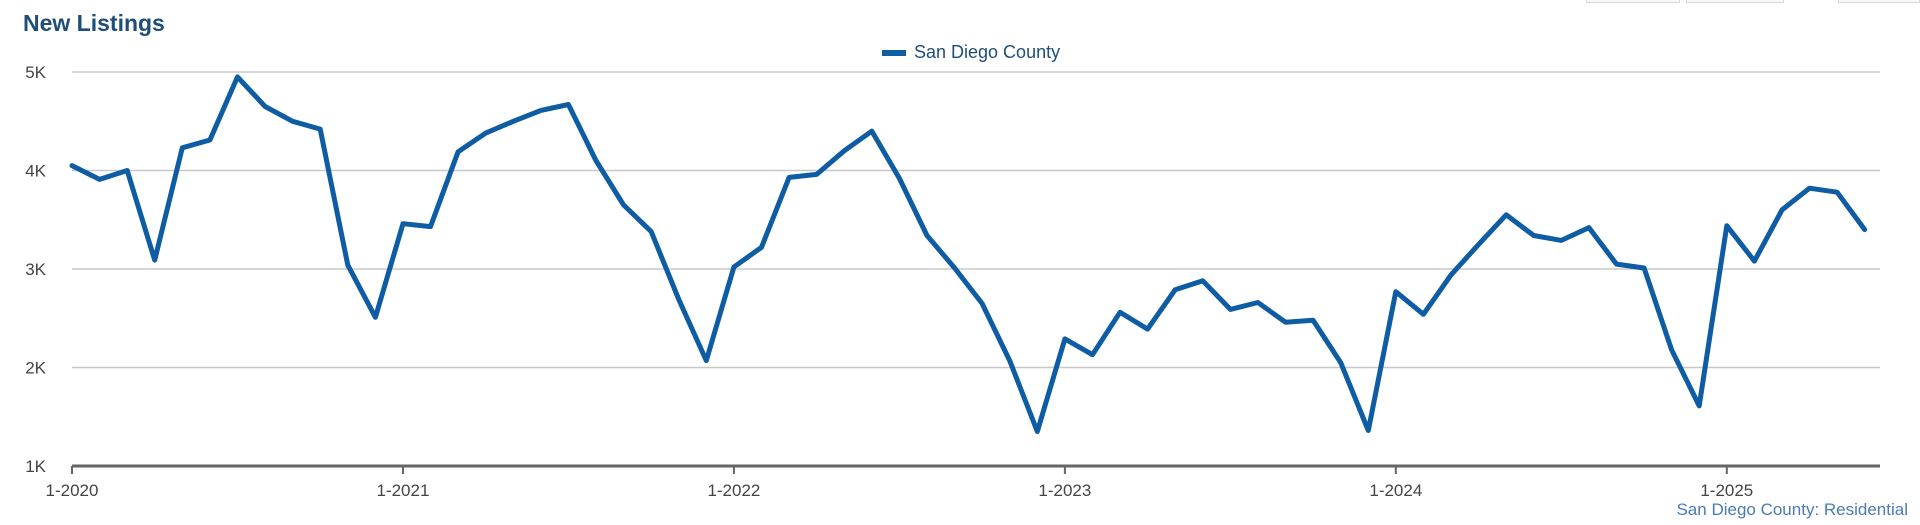 This screenshot has width=1920, height=525. I want to click on chart-title: New Listings, so click(94, 23).